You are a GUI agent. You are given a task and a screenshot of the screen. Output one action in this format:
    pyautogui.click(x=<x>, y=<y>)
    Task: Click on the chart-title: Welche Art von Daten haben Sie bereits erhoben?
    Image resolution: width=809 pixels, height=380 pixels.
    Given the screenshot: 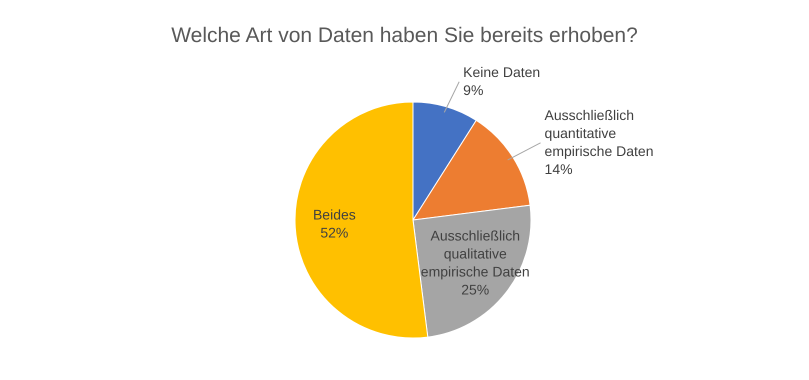 What is the action you would take?
    pyautogui.click(x=404, y=35)
    